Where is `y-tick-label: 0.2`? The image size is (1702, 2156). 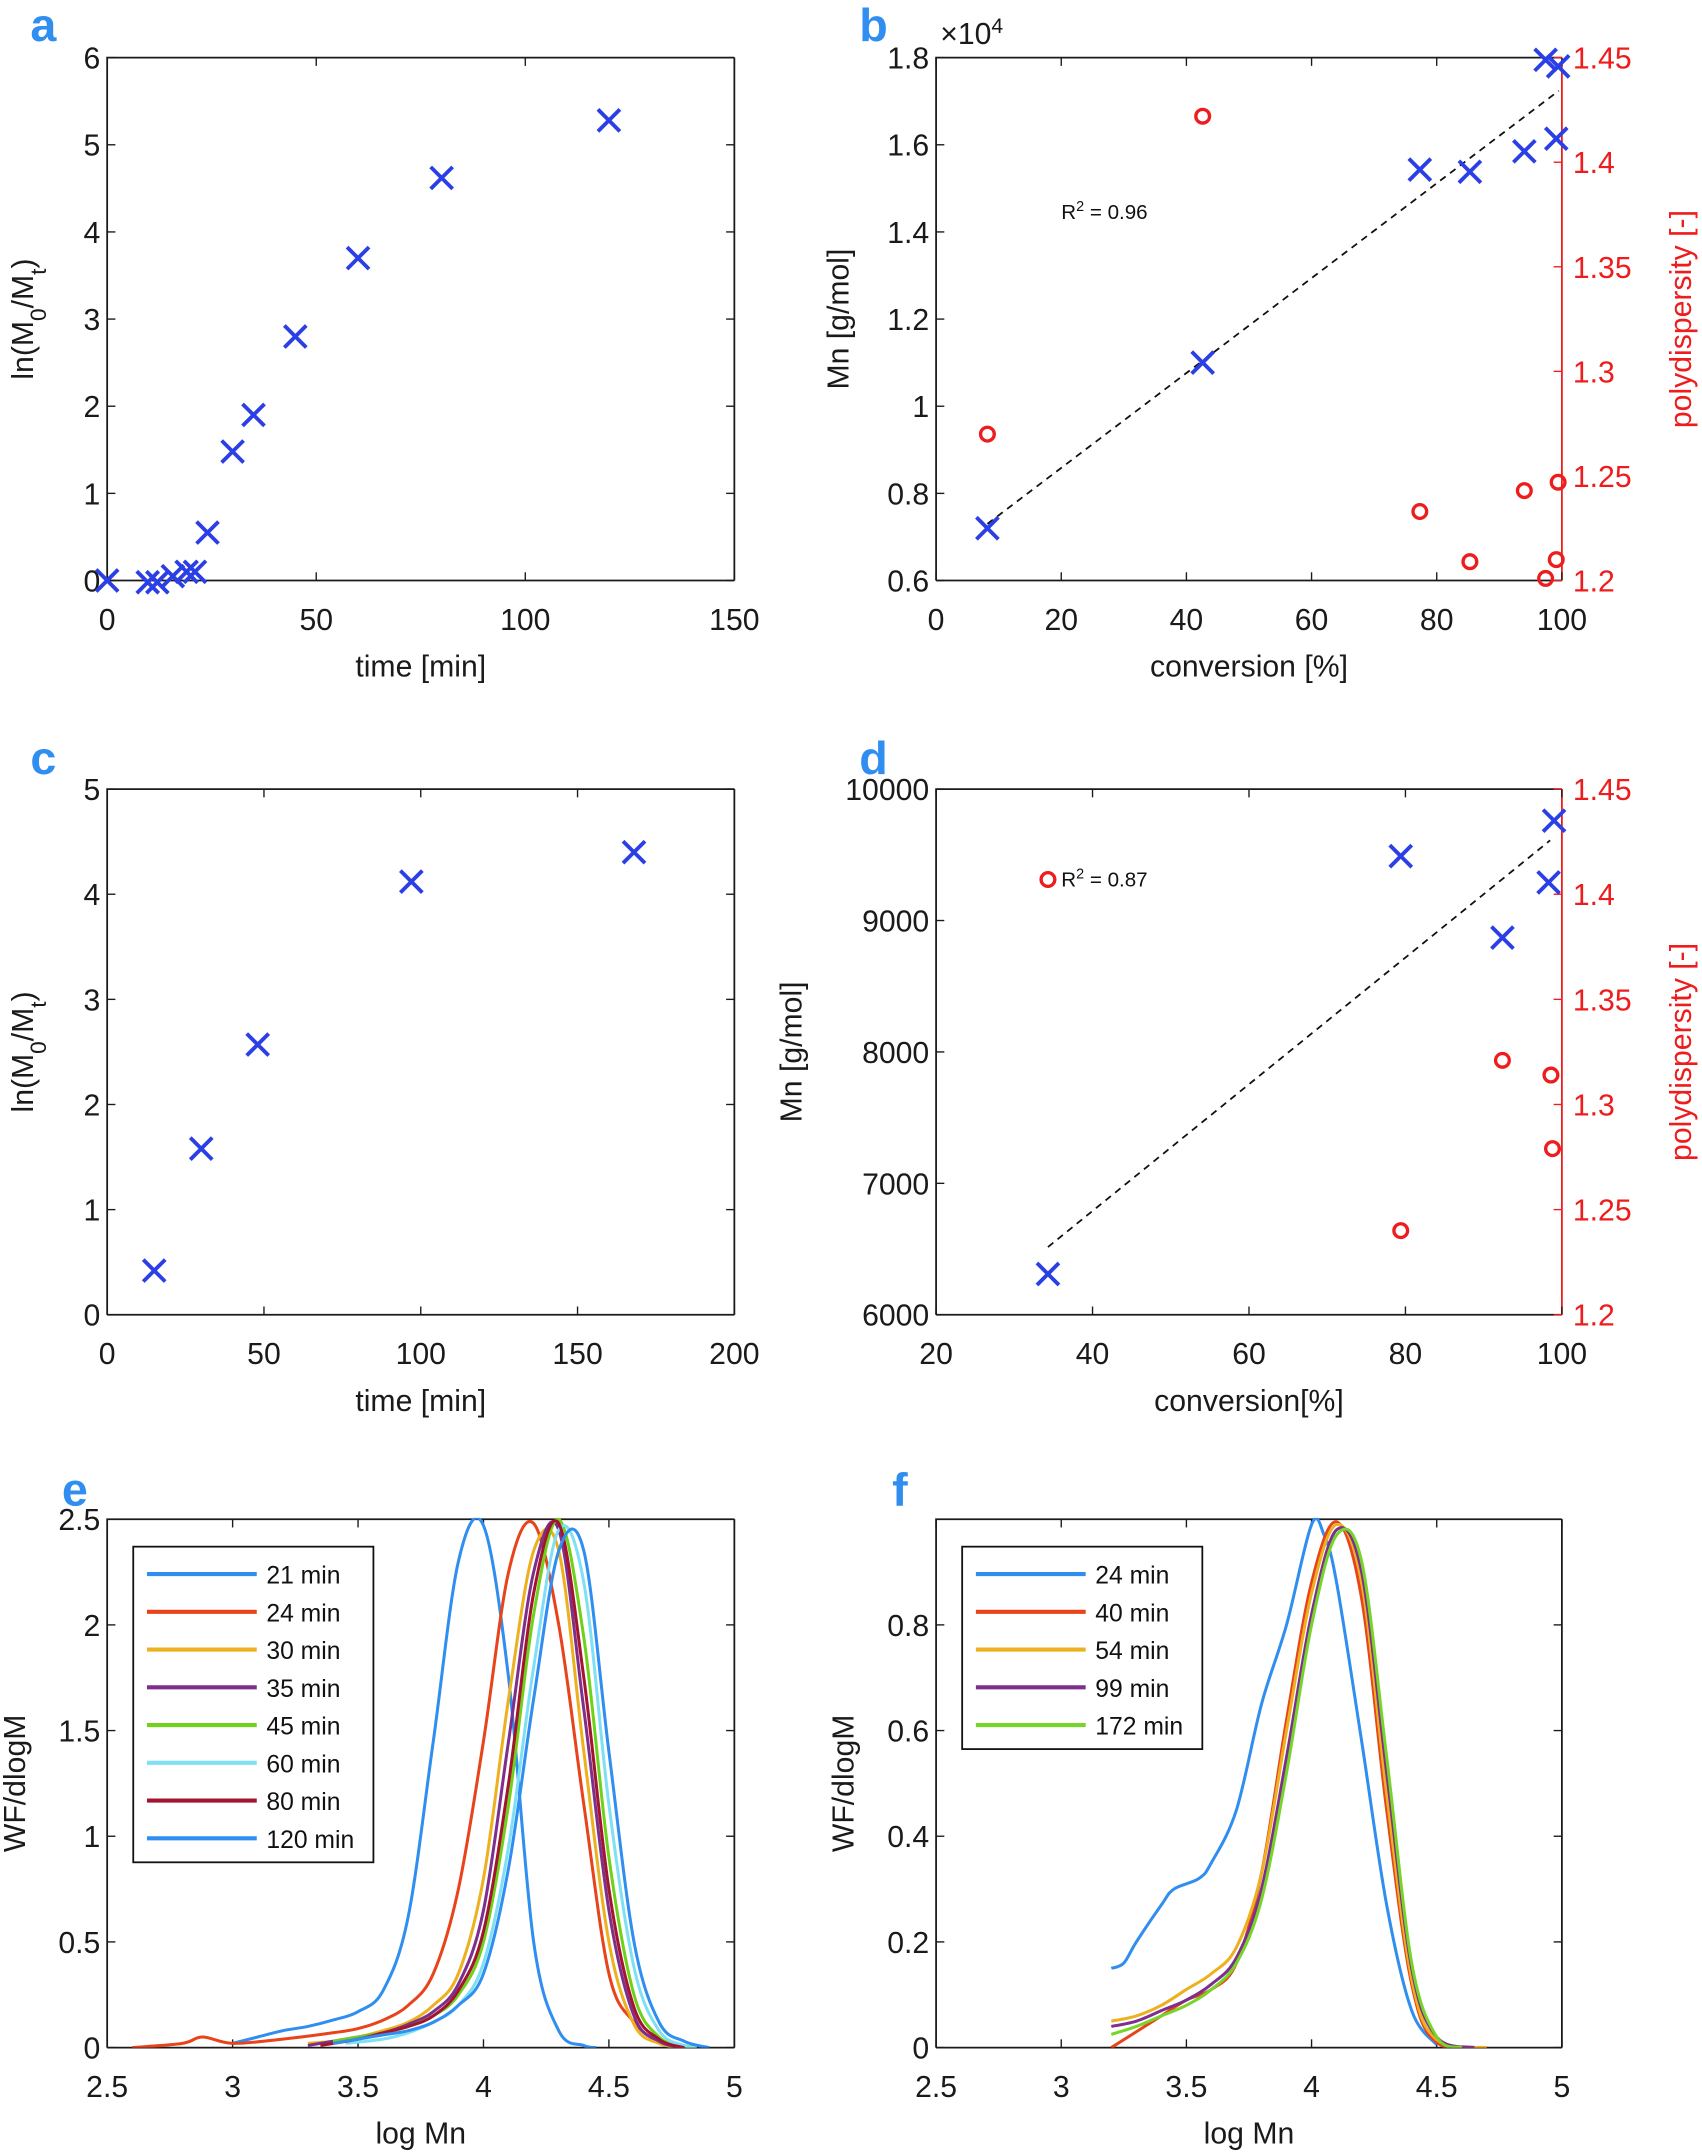 y-tick-label: 0.2 is located at coordinates (908, 1943).